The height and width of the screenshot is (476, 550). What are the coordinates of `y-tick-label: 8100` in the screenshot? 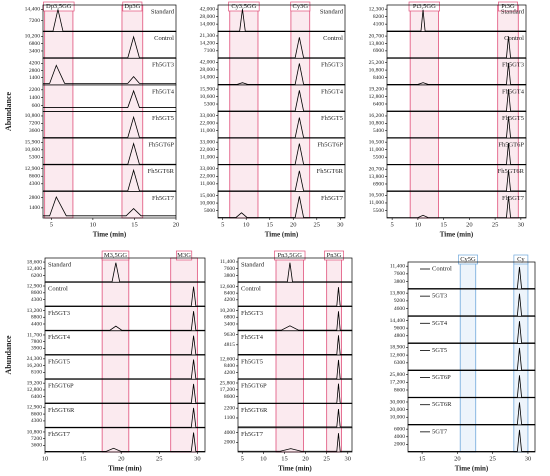 It's located at (36, 373).